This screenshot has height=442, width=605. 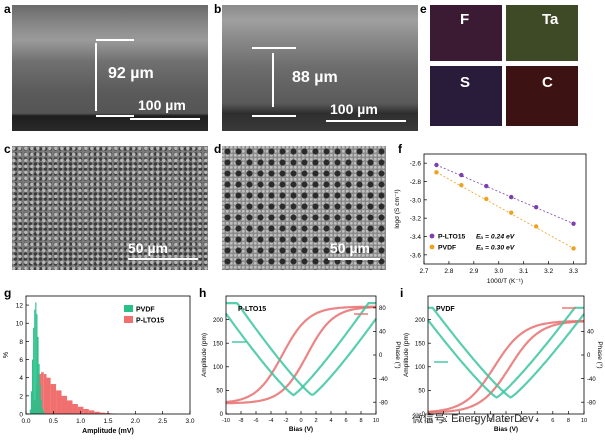 I want to click on panel-letter-h: h, so click(x=203, y=293).